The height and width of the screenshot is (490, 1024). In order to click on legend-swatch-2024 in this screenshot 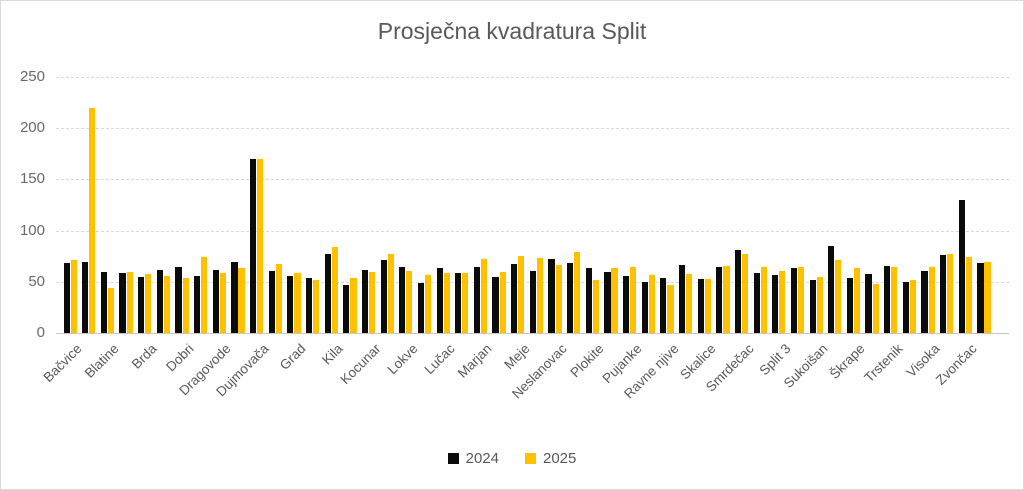, I will do `click(453, 458)`.